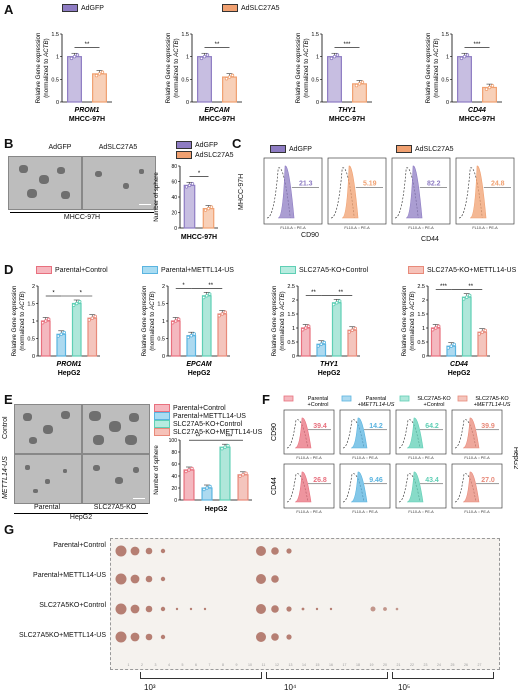 Image resolution: width=518 pixels, height=700 pixels. Describe the element at coordinates (45, 183) in the screenshot. I see `sphere-image-adgfp` at that location.